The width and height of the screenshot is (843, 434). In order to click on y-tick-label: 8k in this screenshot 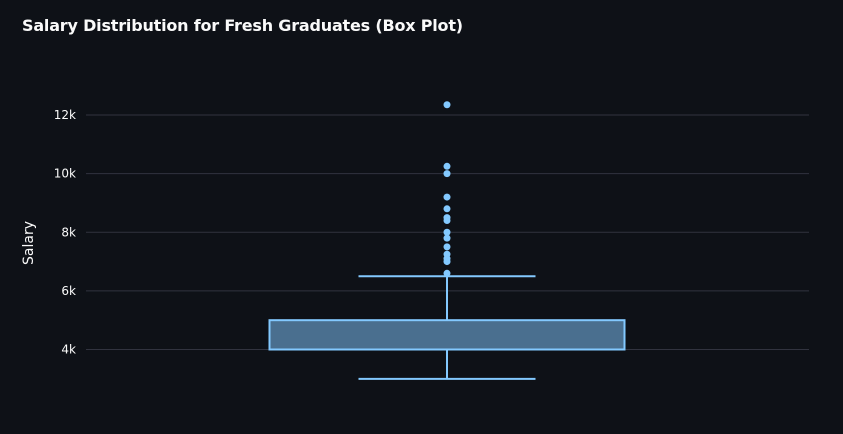, I will do `click(68, 232)`.